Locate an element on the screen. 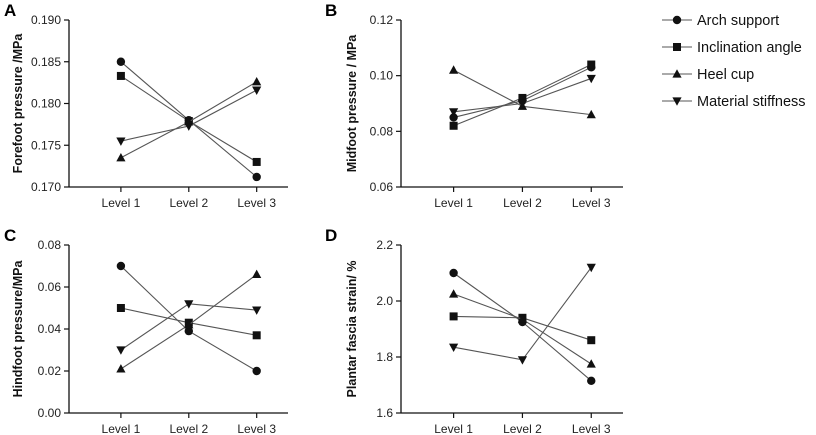 This screenshot has height=435, width=816. y-tick-label: 2.0 is located at coordinates (384, 301).